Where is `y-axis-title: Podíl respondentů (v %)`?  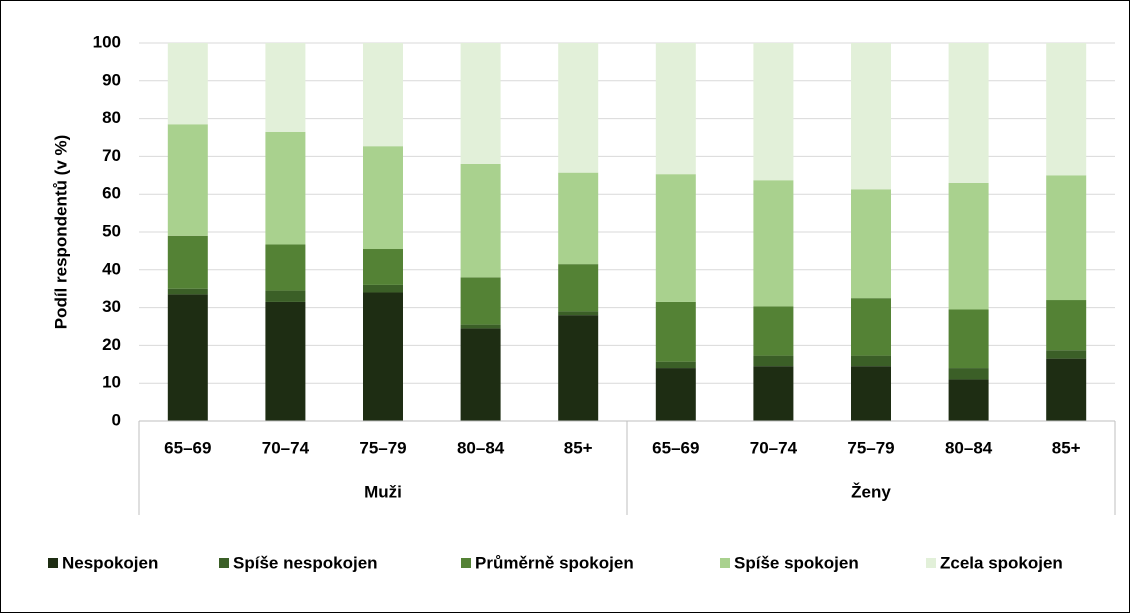
y-axis-title: Podíl respondentů (v %) is located at coordinates (60, 232).